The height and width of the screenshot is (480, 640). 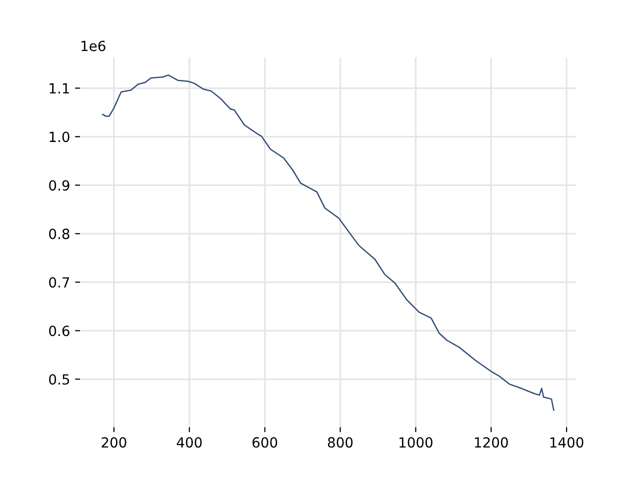 What do you see at coordinates (59, 331) in the screenshot?
I see `y-tick-label: 0.6` at bounding box center [59, 331].